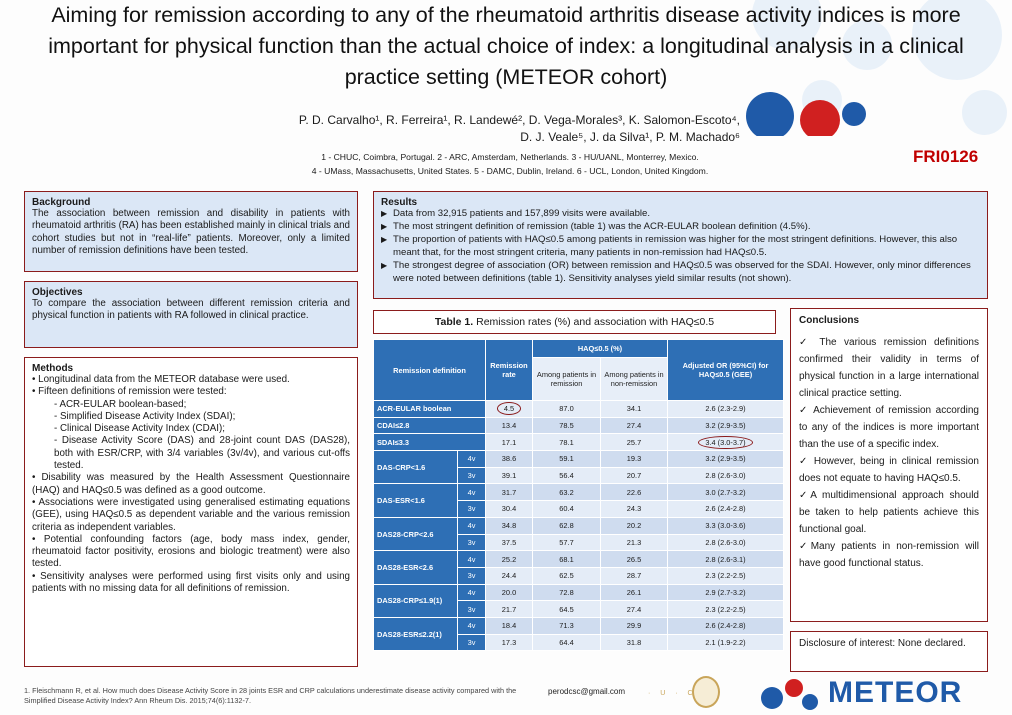  Describe the element at coordinates (509, 370) in the screenshot. I see `col-header-rate: Remission rate` at that location.